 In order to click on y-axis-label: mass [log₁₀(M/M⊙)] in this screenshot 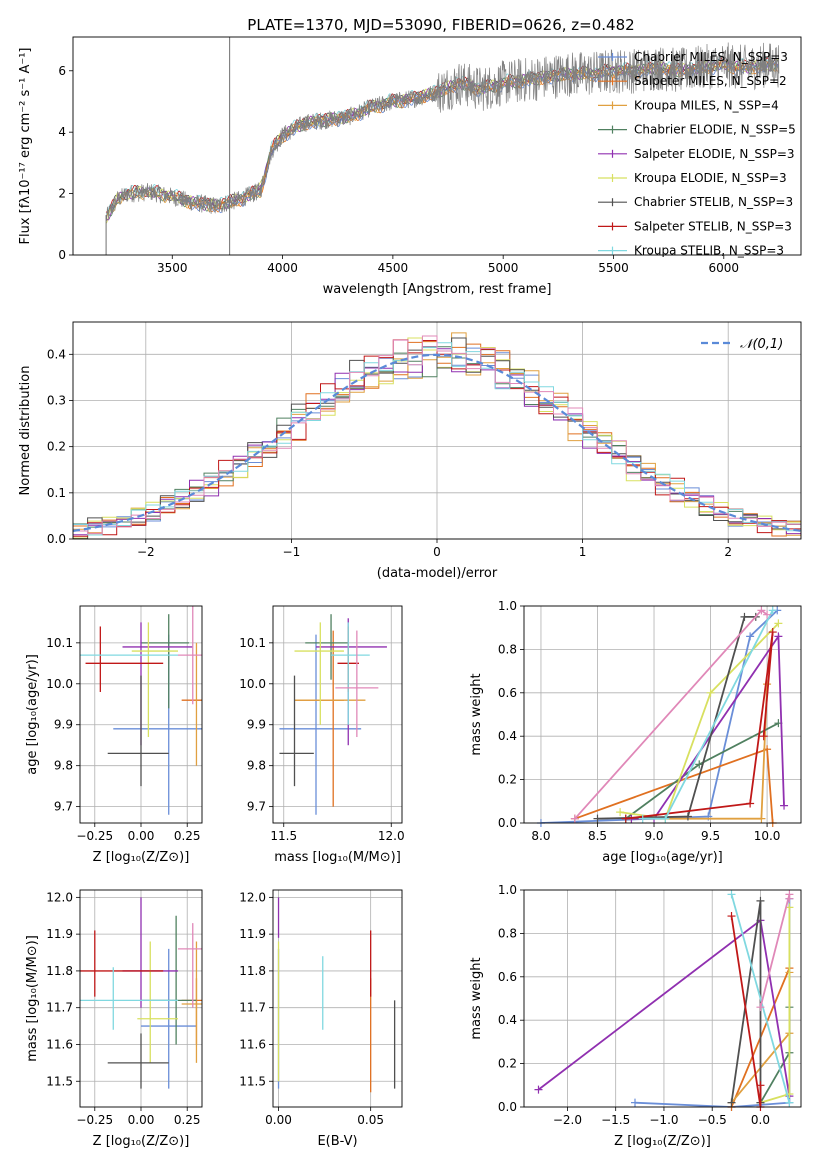, I will do `click(32, 998)`.